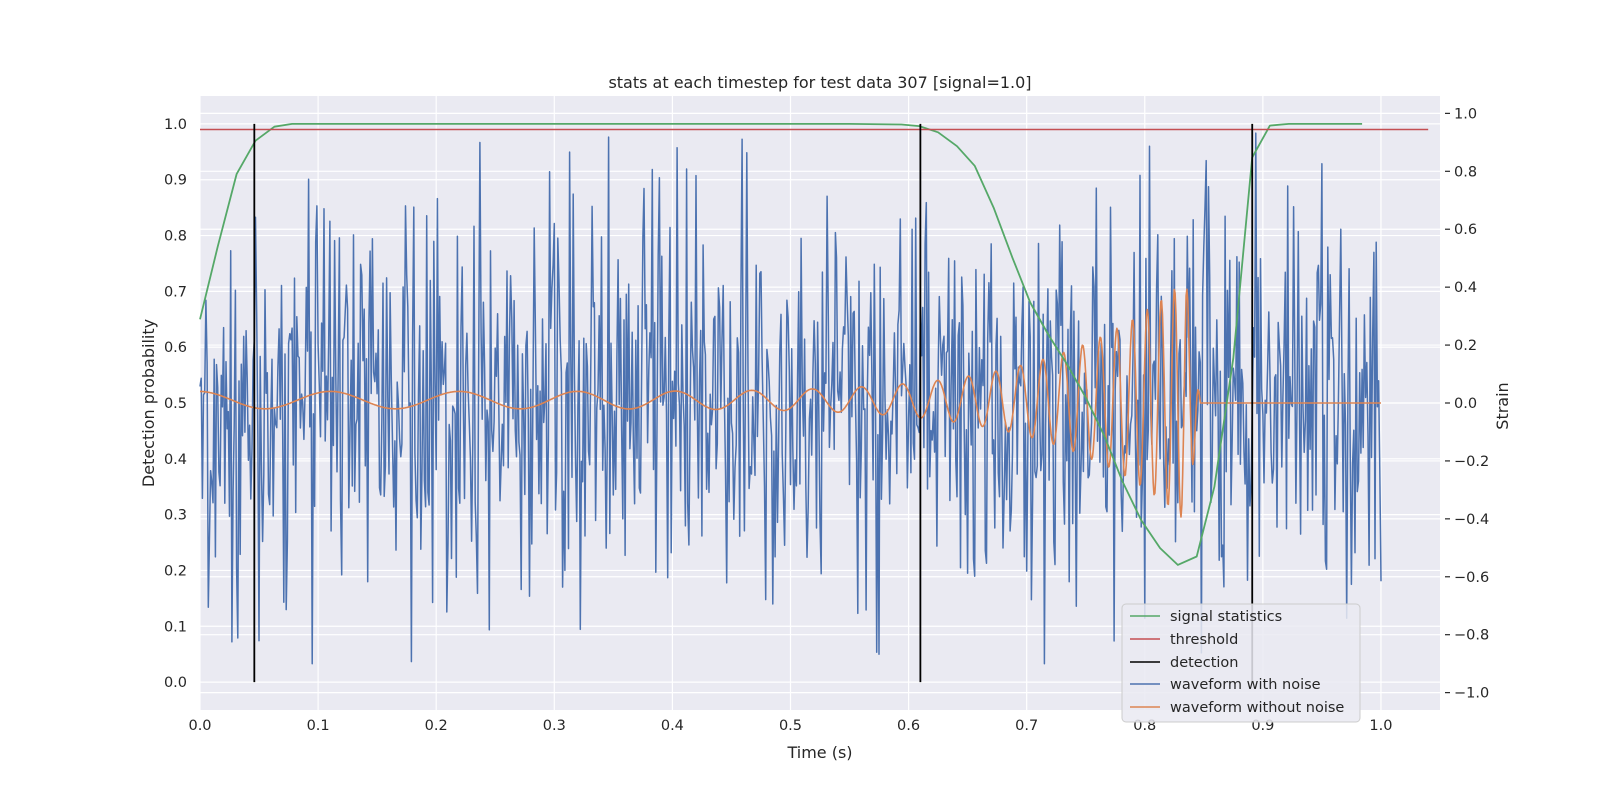  What do you see at coordinates (908, 726) in the screenshot?
I see `x-tick-label: 0.6` at bounding box center [908, 726].